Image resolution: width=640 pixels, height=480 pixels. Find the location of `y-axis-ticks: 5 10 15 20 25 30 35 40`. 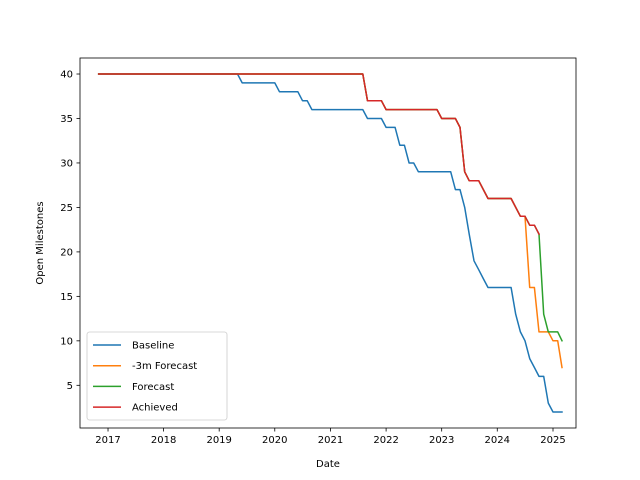

y-axis-ticks: 5 10 15 20 25 30 35 40 is located at coordinates (70, 231).